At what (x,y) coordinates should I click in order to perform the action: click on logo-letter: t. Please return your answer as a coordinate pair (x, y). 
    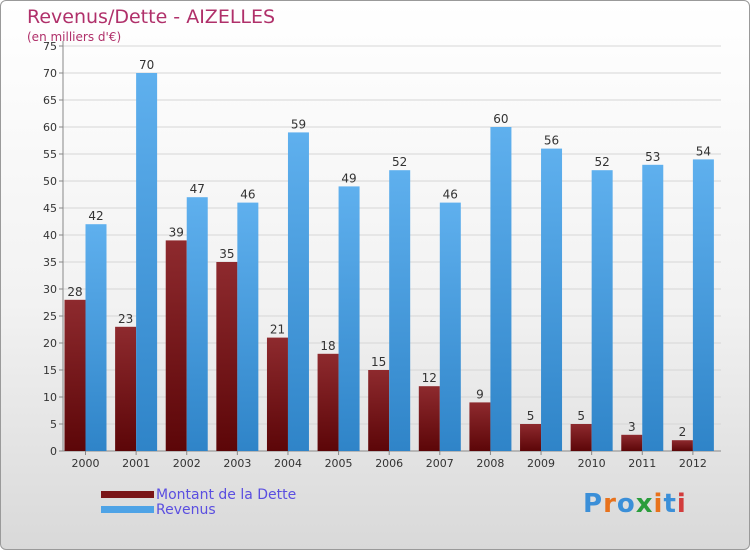
    Looking at the image, I should click on (670, 504).